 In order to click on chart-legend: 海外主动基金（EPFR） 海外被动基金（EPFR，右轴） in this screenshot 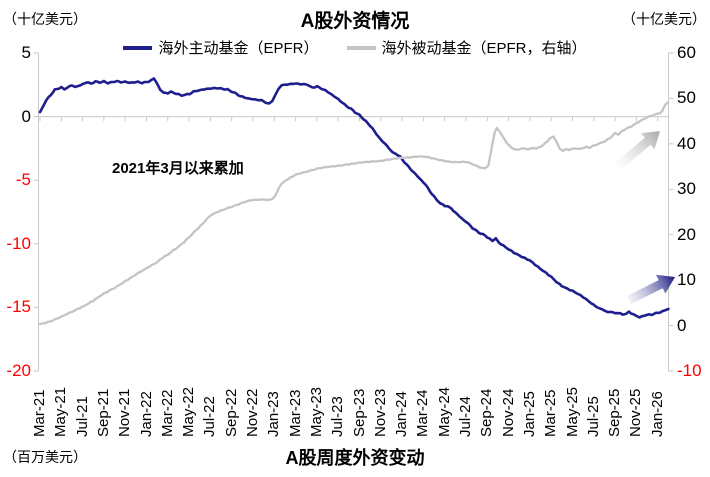, I will do `click(355, 47)`.